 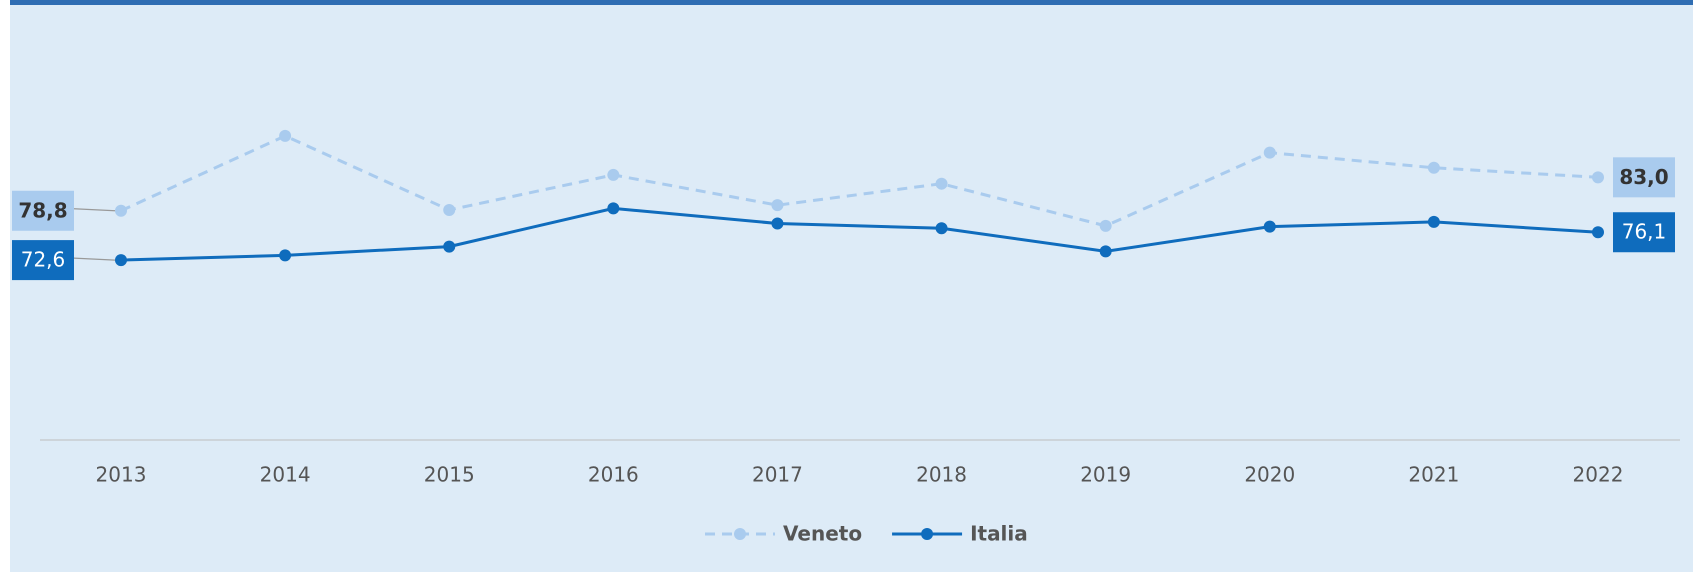 I want to click on left-margin, so click(x=5, y=286).